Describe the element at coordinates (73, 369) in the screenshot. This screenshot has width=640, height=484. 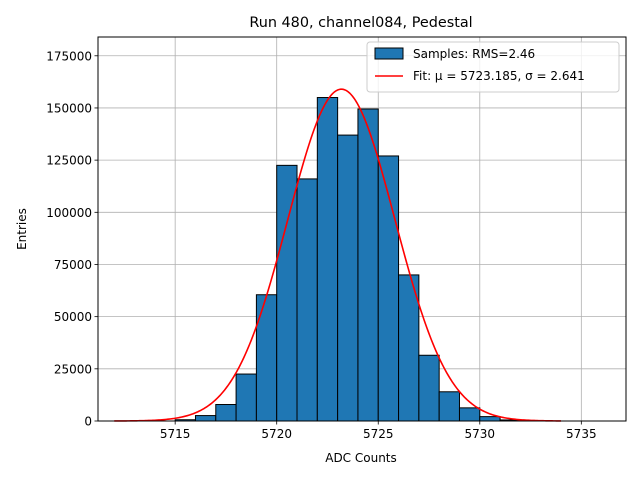
I see `y-tick-label: 25000` at that location.